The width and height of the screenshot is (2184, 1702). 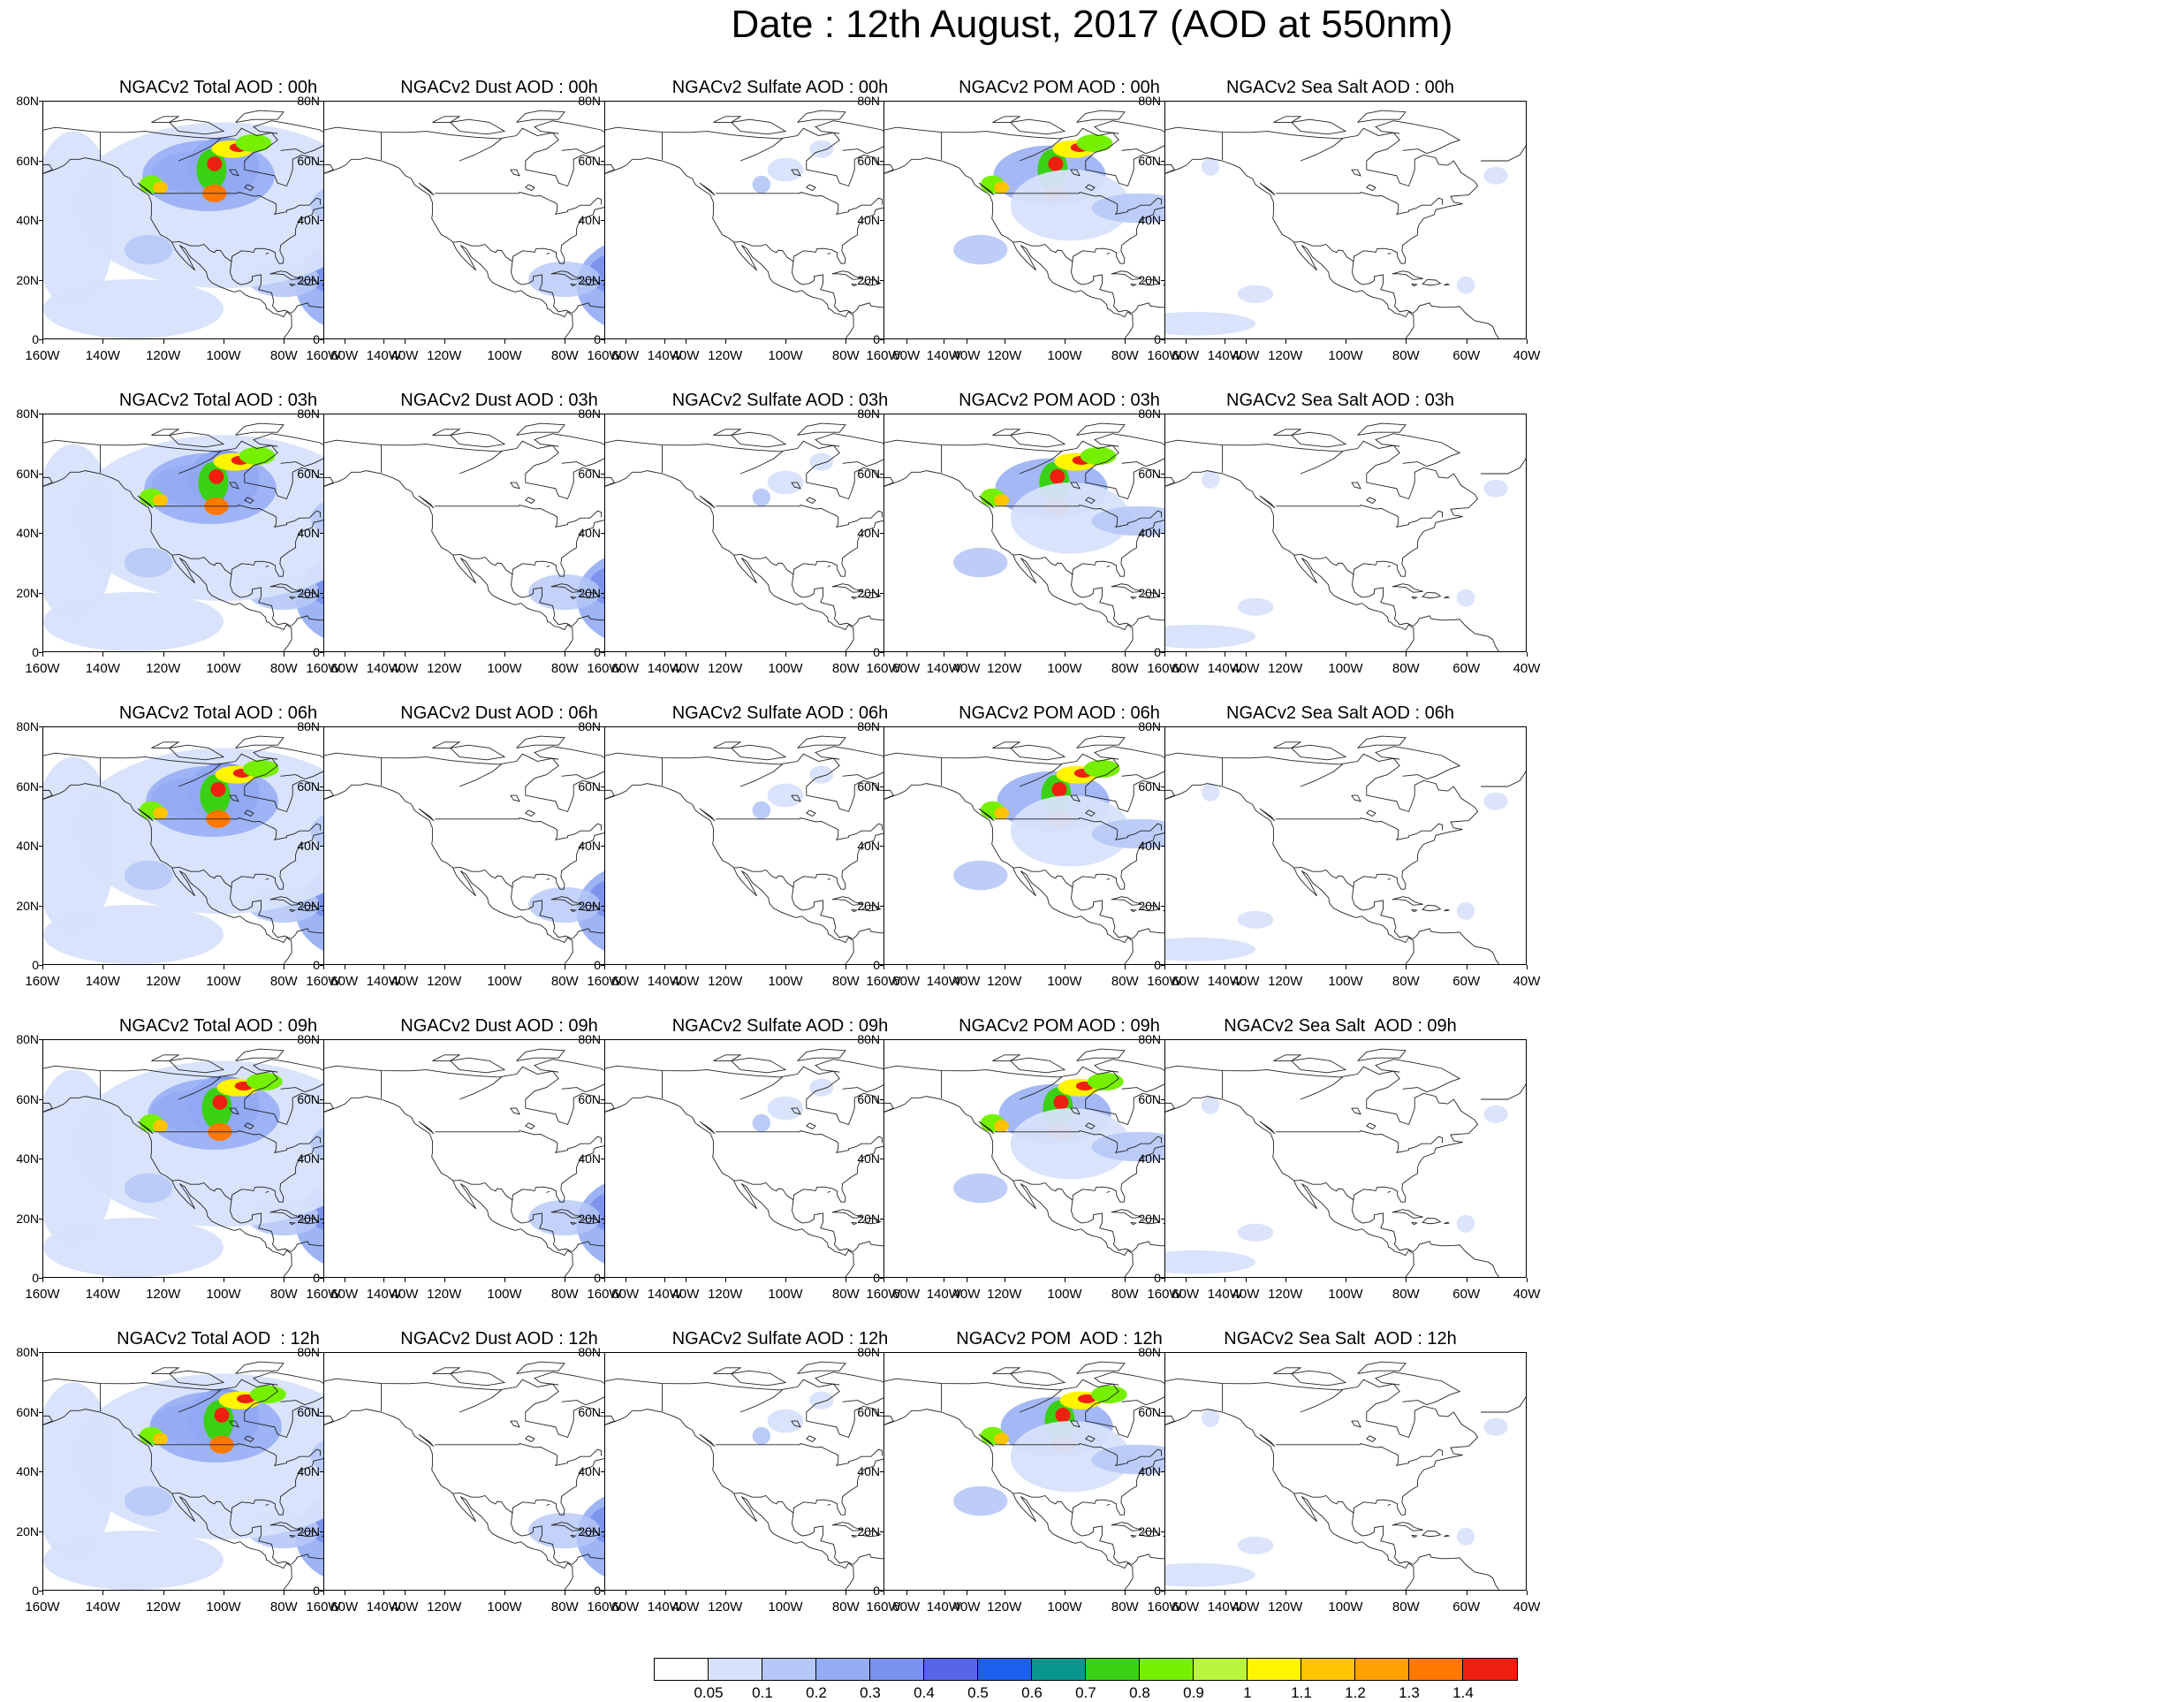 I want to click on sulfate-aod-field, so click(x=785, y=536).